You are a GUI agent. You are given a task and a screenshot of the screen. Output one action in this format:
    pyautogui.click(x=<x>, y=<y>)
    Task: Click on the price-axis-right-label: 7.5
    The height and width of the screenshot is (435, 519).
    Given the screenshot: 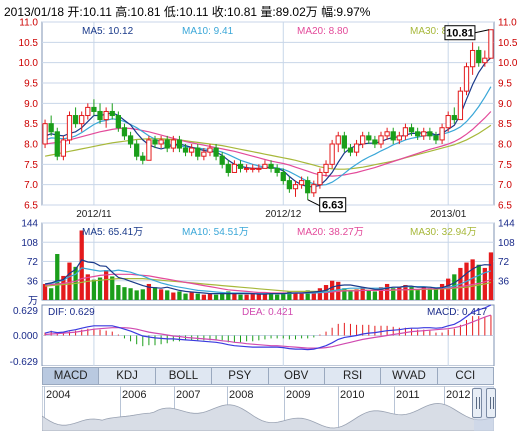 What is the action you would take?
    pyautogui.click(x=505, y=165)
    